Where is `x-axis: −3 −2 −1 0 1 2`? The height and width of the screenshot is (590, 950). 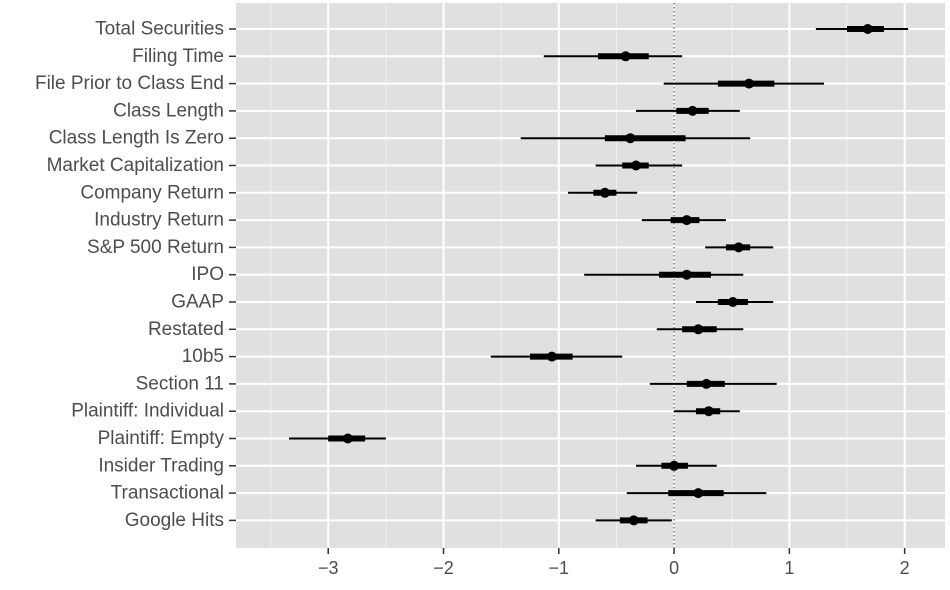
x-axis: −3 −2 −1 0 1 2 is located at coordinates (614, 563).